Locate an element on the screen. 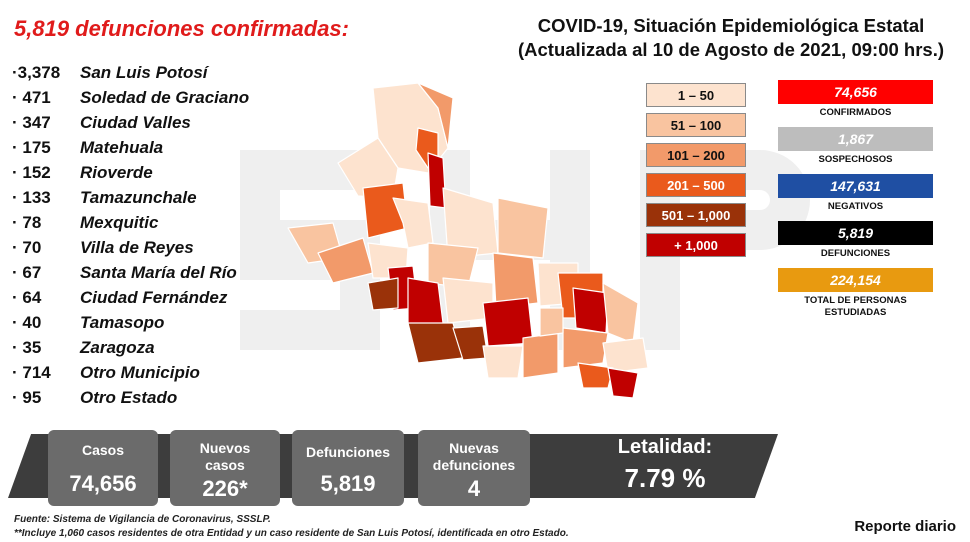  municipality-name: Soledad de Graciano is located at coordinates (165, 97).